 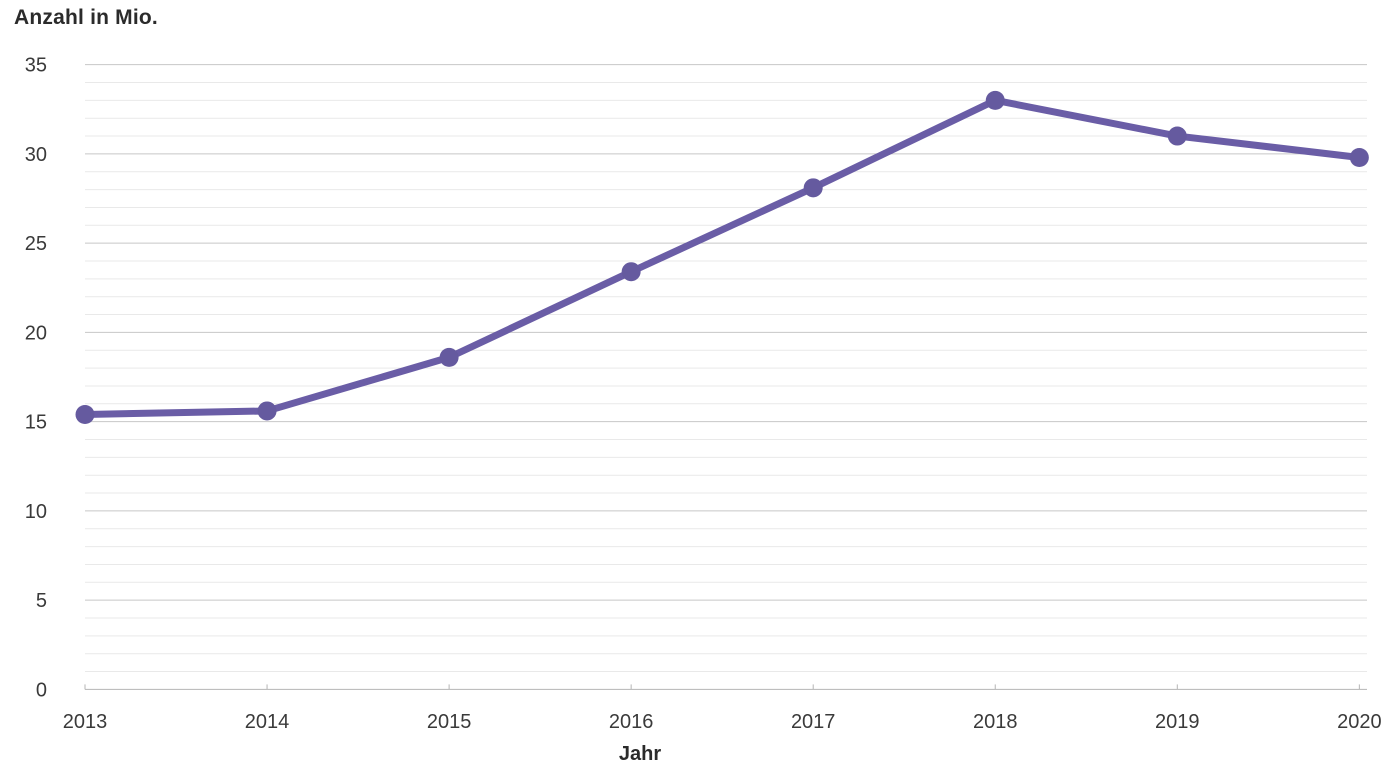 I want to click on data-point-2020, so click(x=1359, y=157).